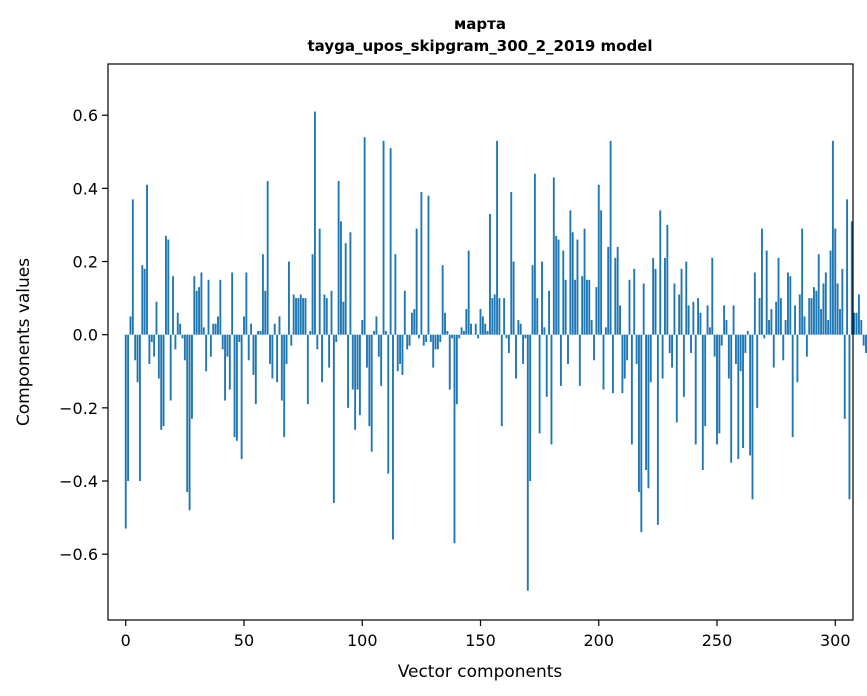 The image size is (867, 696). I want to click on y-tick-label-4: 0.2, so click(85, 262).